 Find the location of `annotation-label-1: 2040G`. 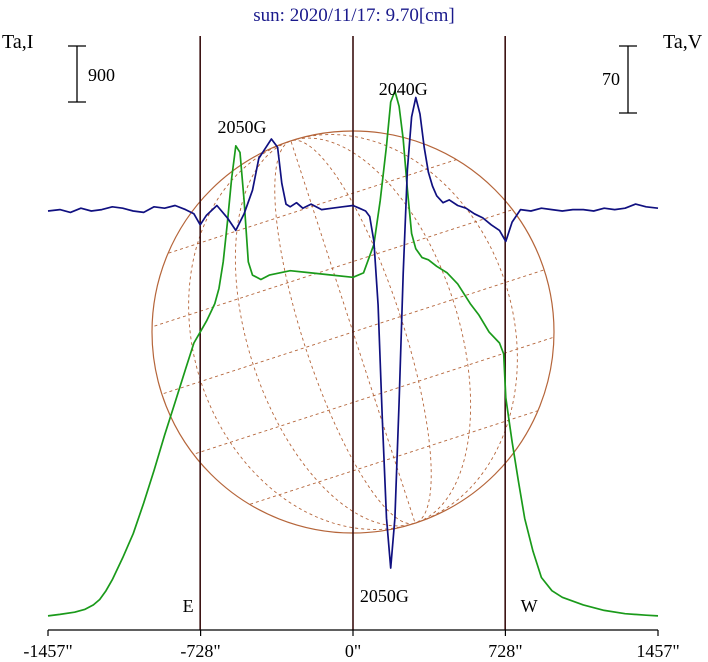

annotation-label-1: 2040G is located at coordinates (403, 89).